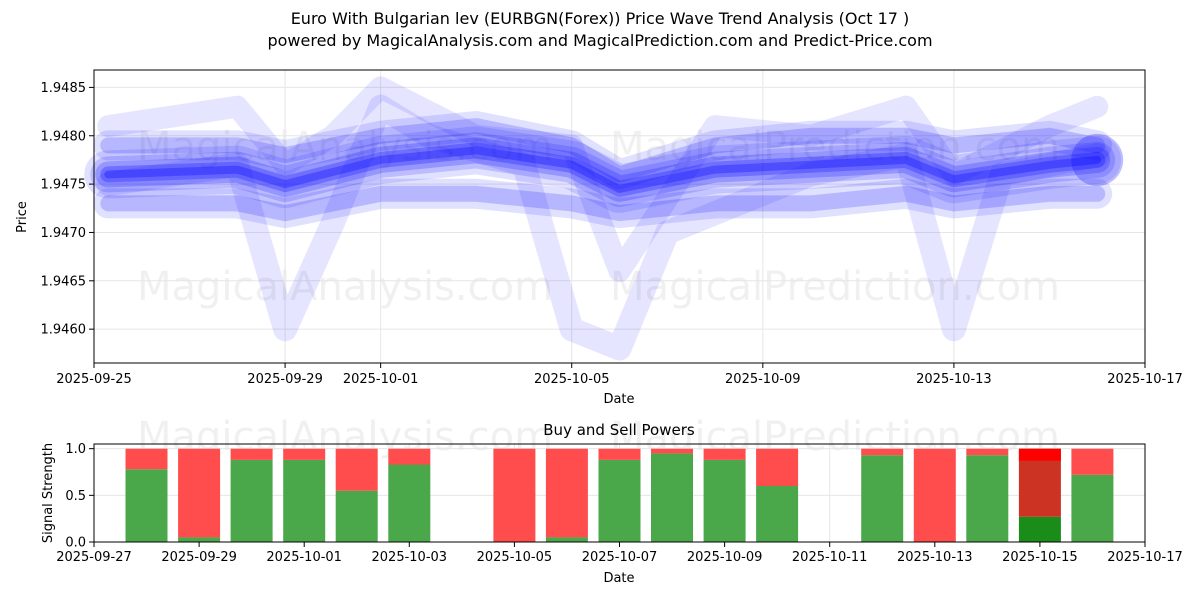  I want to click on buy-sell-y-label: Signal Strength, so click(48, 493).